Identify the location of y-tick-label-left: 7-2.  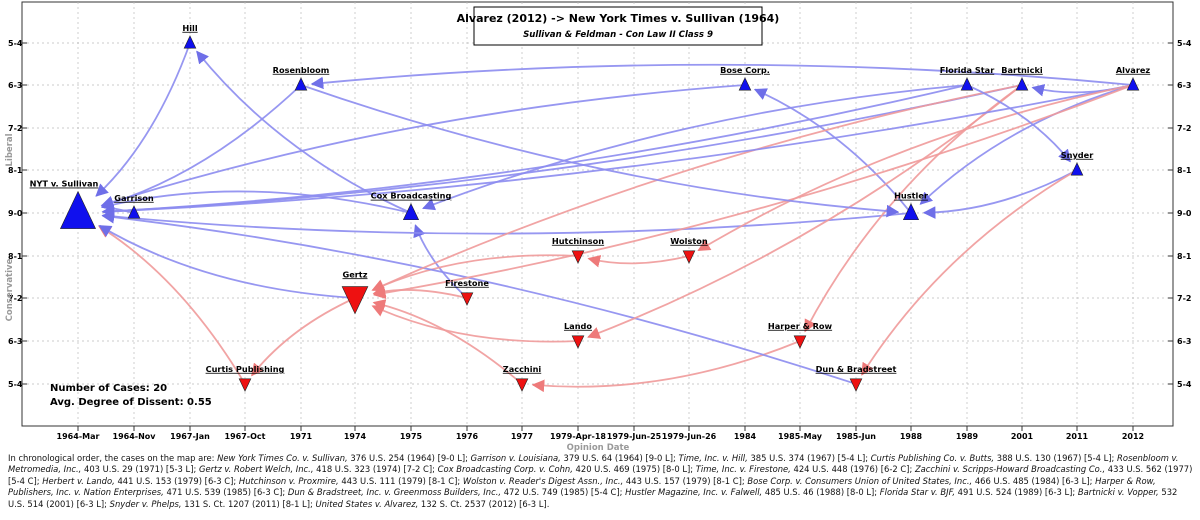
(15, 128).